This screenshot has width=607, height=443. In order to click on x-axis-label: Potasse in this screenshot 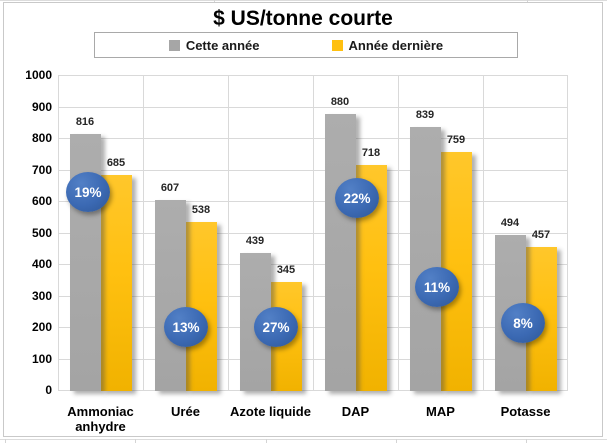, I will do `click(525, 411)`.